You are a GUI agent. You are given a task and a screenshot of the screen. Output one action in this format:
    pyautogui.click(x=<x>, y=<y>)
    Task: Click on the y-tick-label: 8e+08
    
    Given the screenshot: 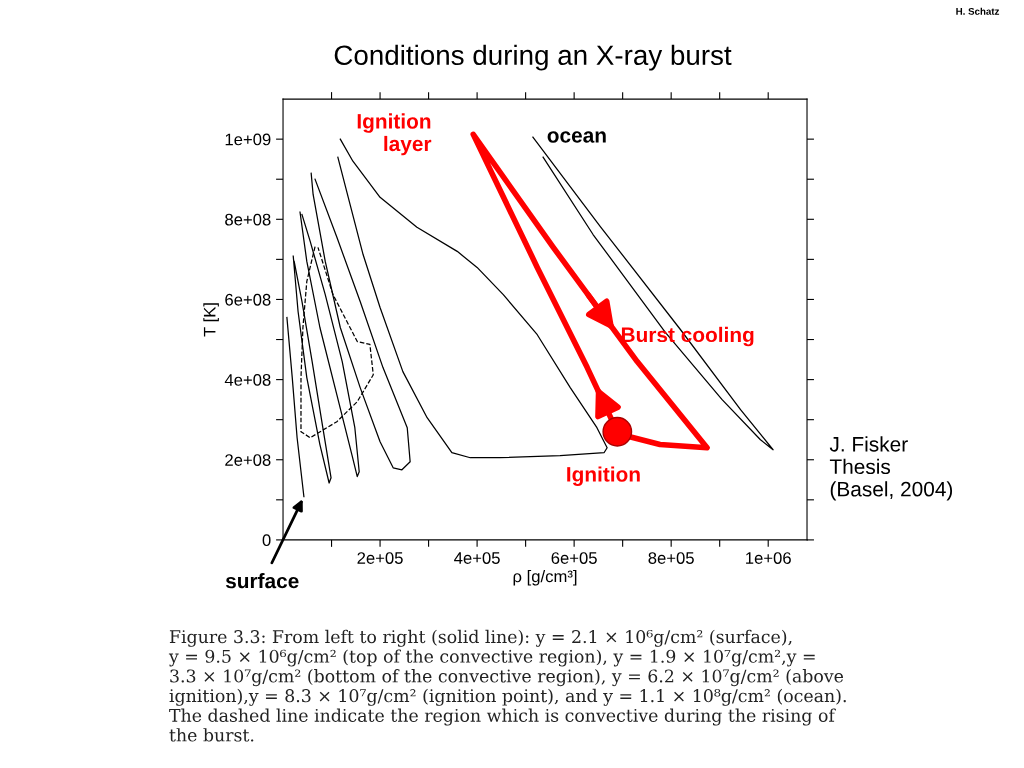 What is the action you would take?
    pyautogui.click(x=248, y=219)
    